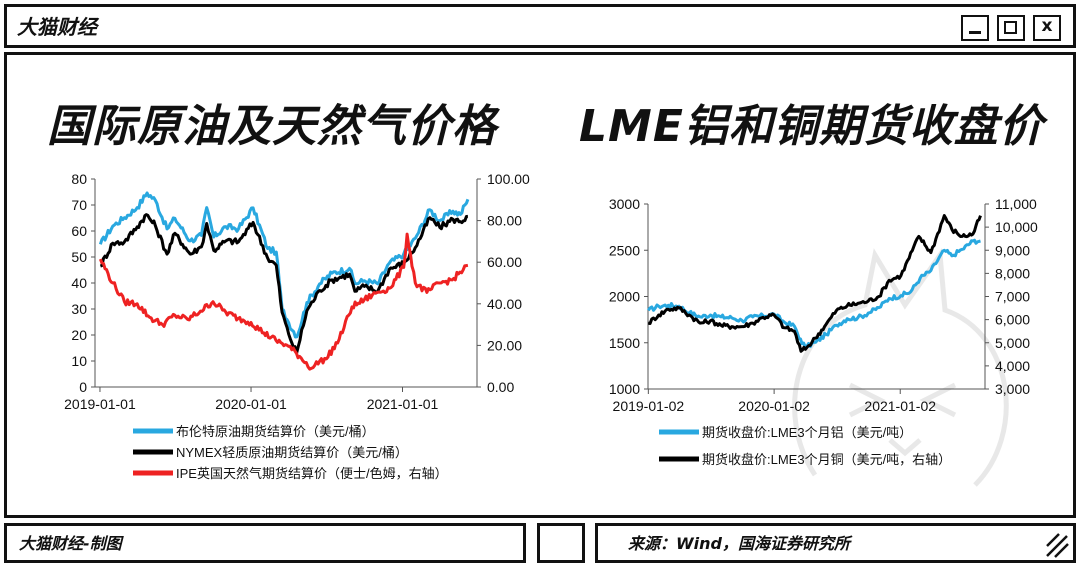 The image size is (1080, 574). I want to click on maximize-icon, so click(1010, 27).